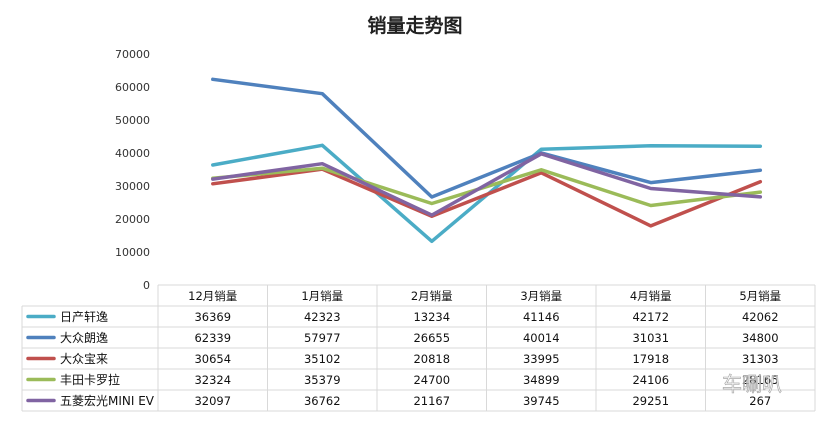 The height and width of the screenshot is (423, 827). What do you see at coordinates (651, 296) in the screenshot?
I see `x-category-label: 4月销量` at bounding box center [651, 296].